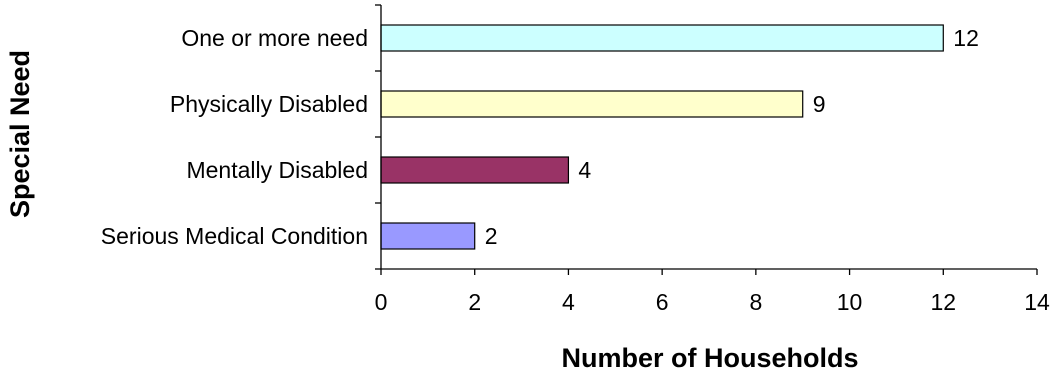 The width and height of the screenshot is (1055, 376). Describe the element at coordinates (475, 170) in the screenshot. I see `bar-mentally-disabled` at that location.